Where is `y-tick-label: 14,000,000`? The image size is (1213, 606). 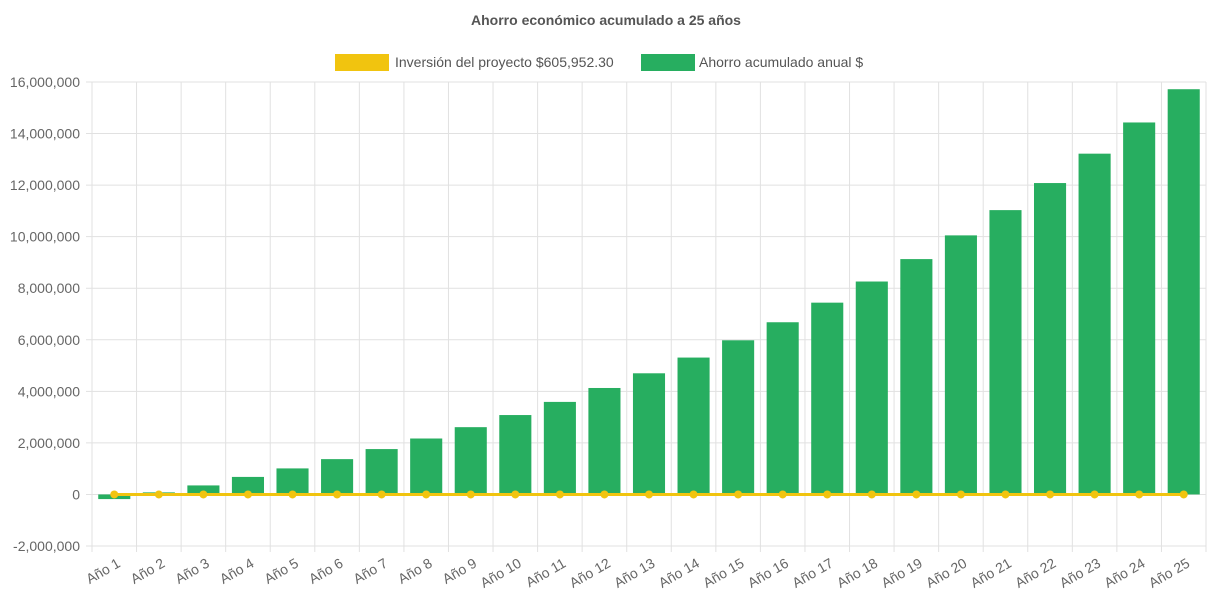
y-tick-label: 14,000,000 is located at coordinates (45, 134).